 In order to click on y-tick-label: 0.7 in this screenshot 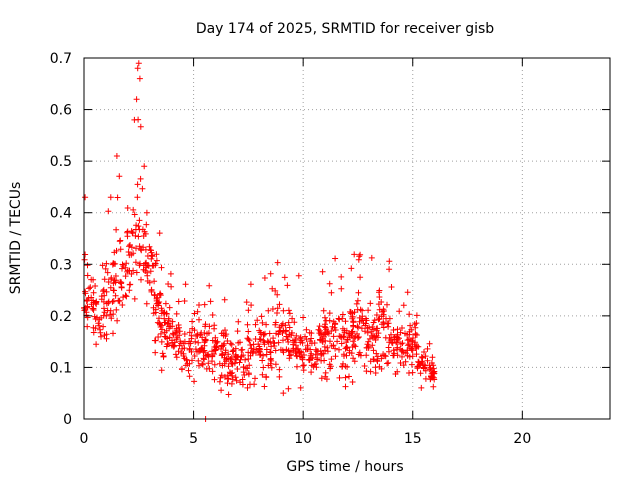, I will do `click(61, 59)`.